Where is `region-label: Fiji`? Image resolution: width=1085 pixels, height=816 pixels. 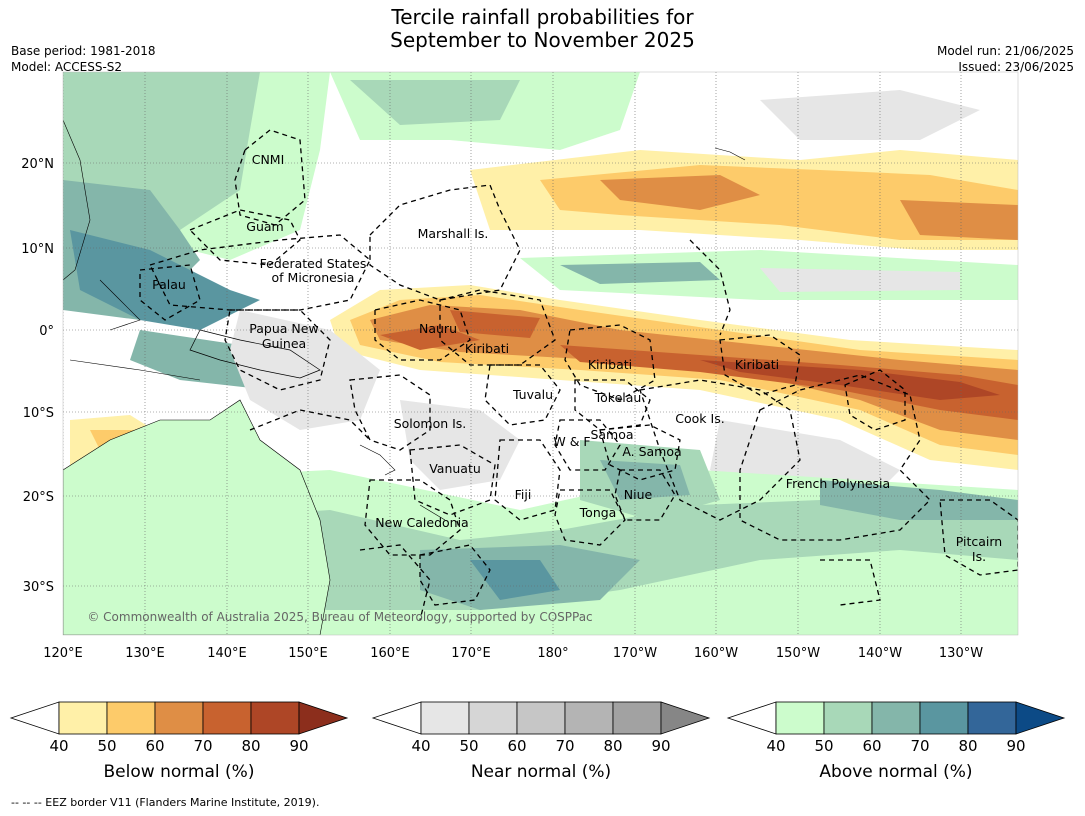 region-label: Fiji is located at coordinates (523, 494).